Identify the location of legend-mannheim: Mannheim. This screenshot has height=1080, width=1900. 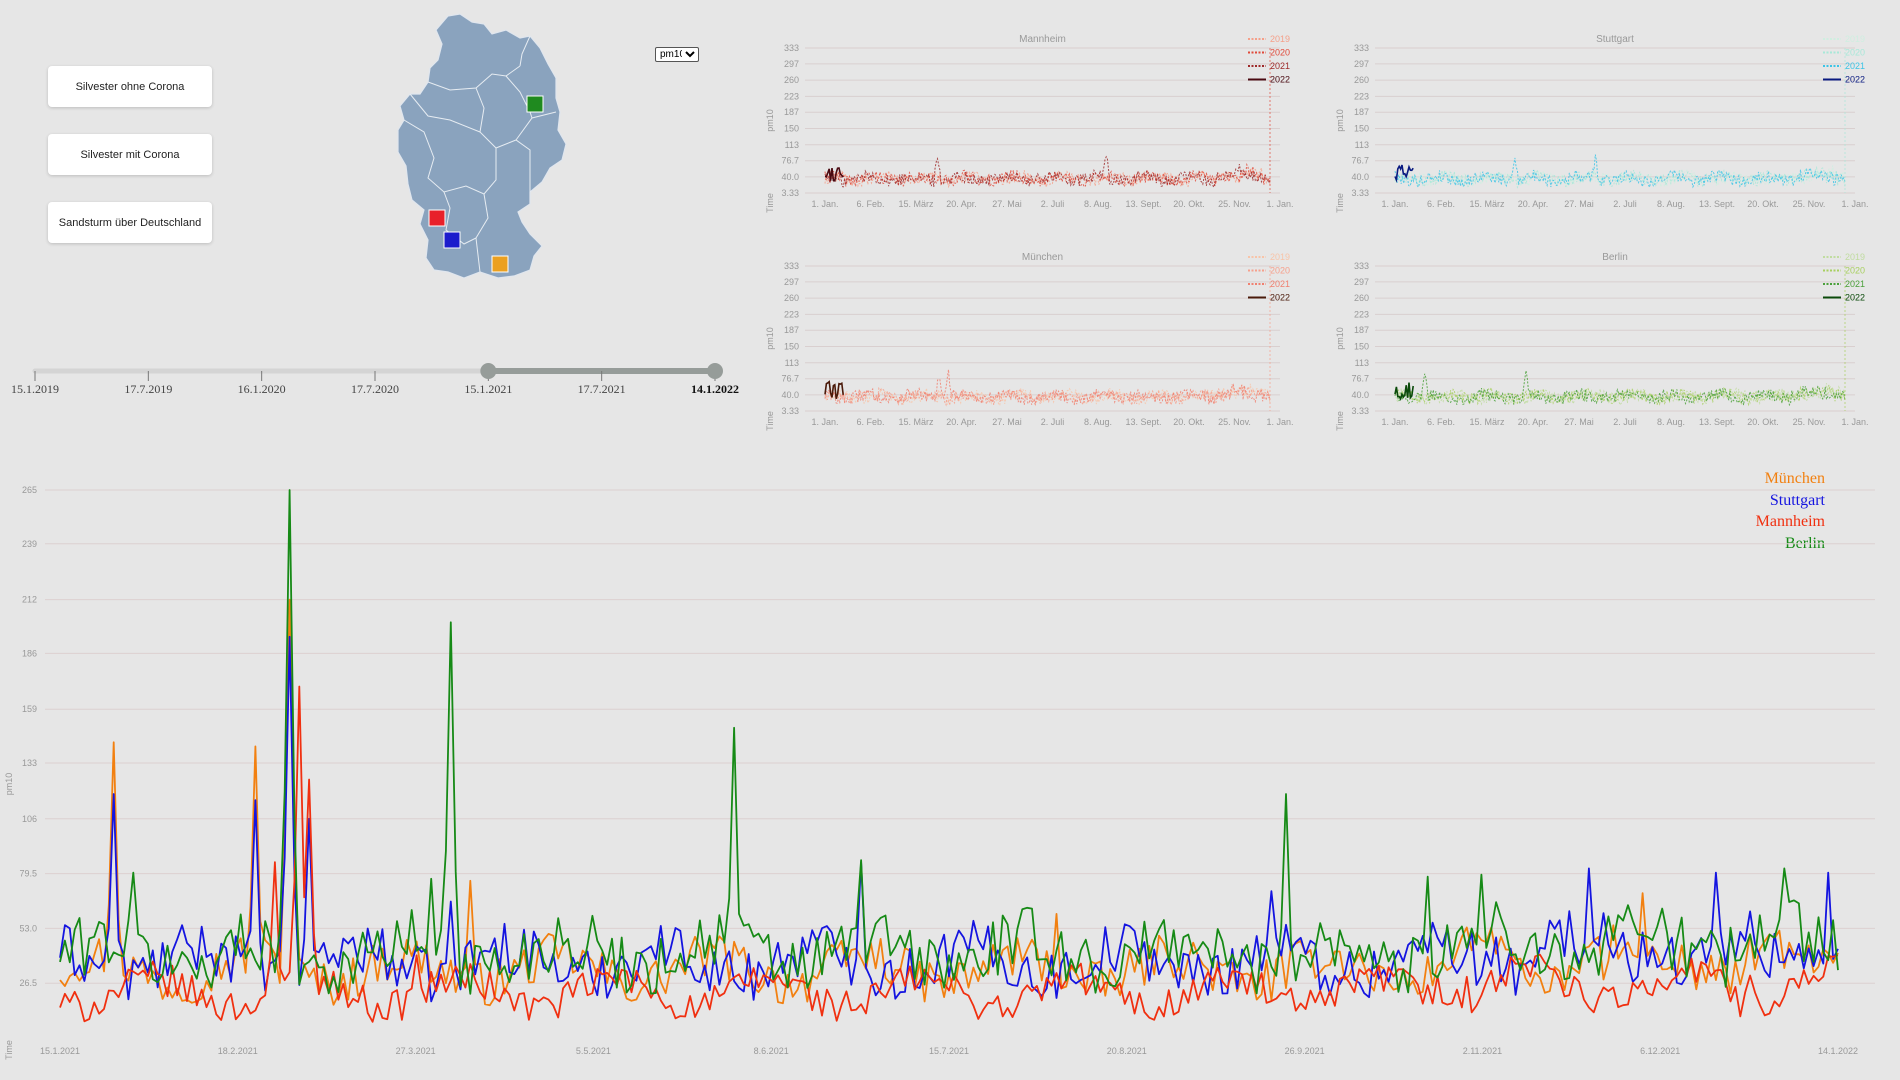
(1790, 521).